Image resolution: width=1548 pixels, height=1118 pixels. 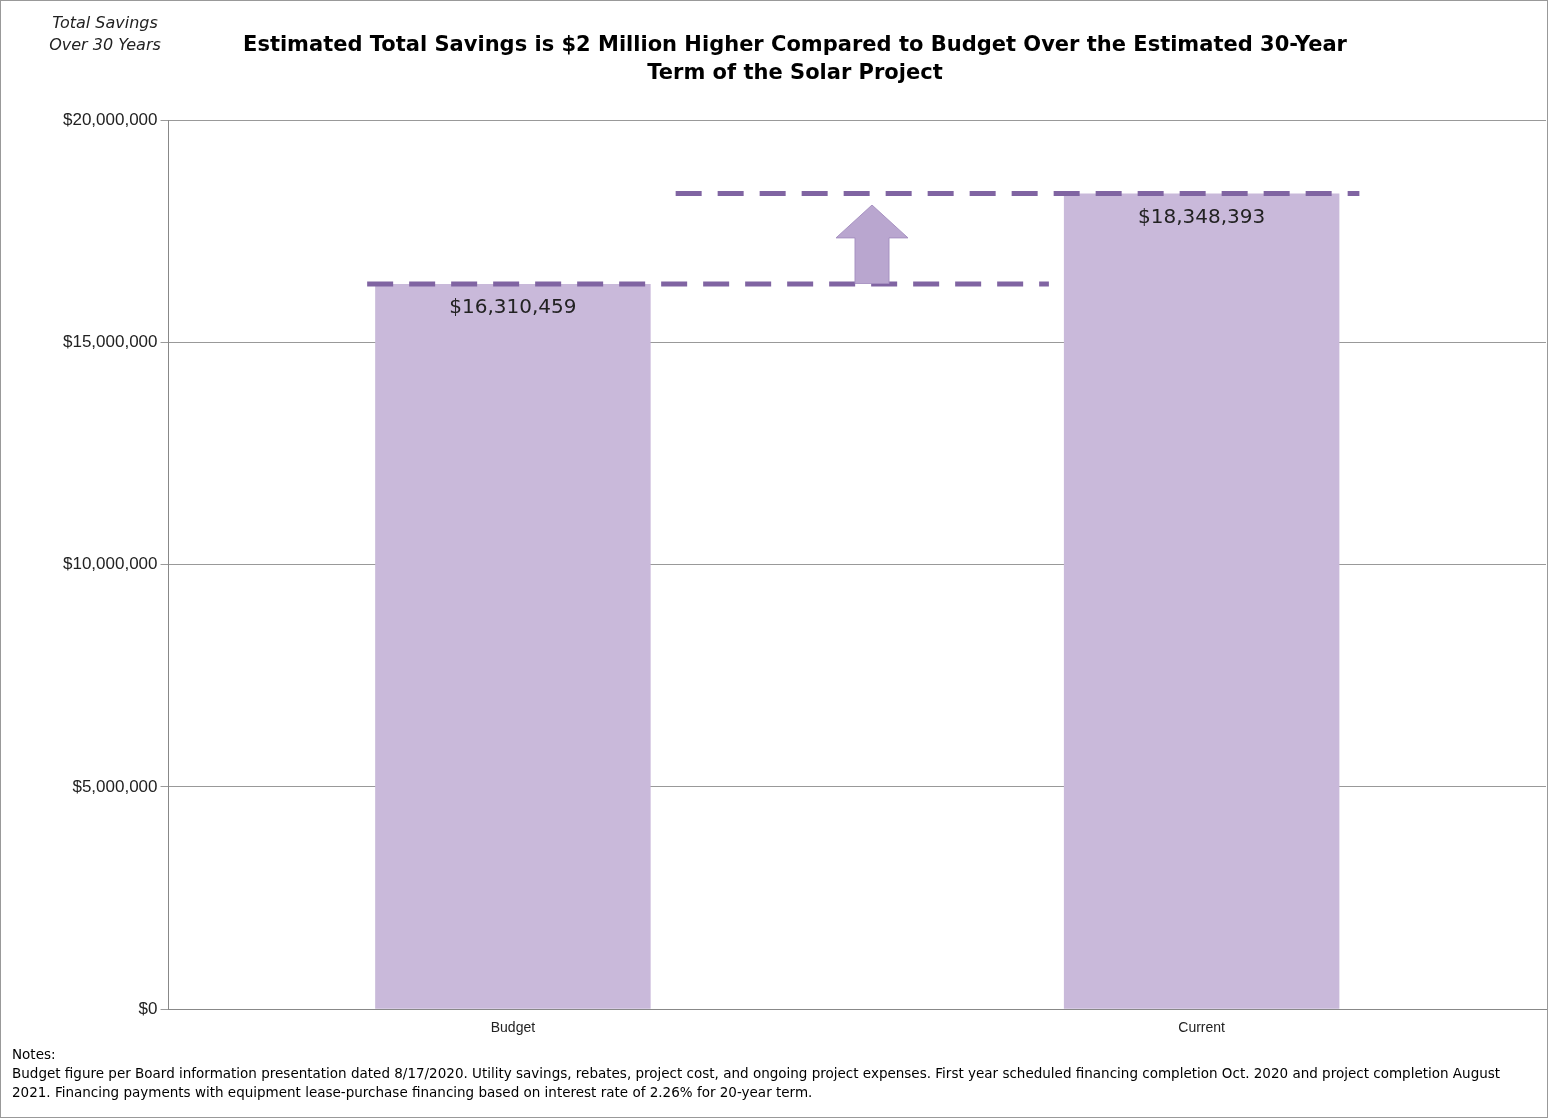 What do you see at coordinates (513, 306) in the screenshot?
I see `data-label: $16,310,459` at bounding box center [513, 306].